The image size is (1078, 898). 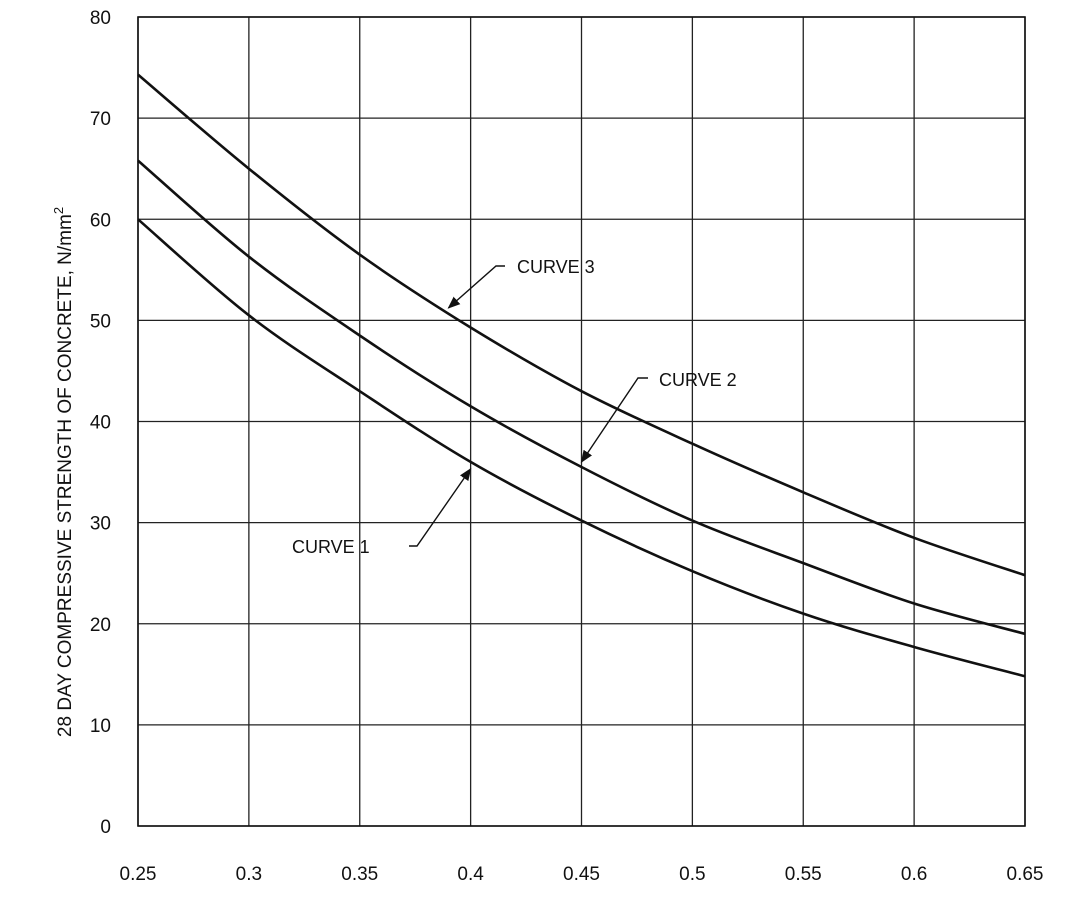 What do you see at coordinates (514, 407) in the screenshot?
I see `annotations: CURVE 3 CURVE 2 CURVE 1` at bounding box center [514, 407].